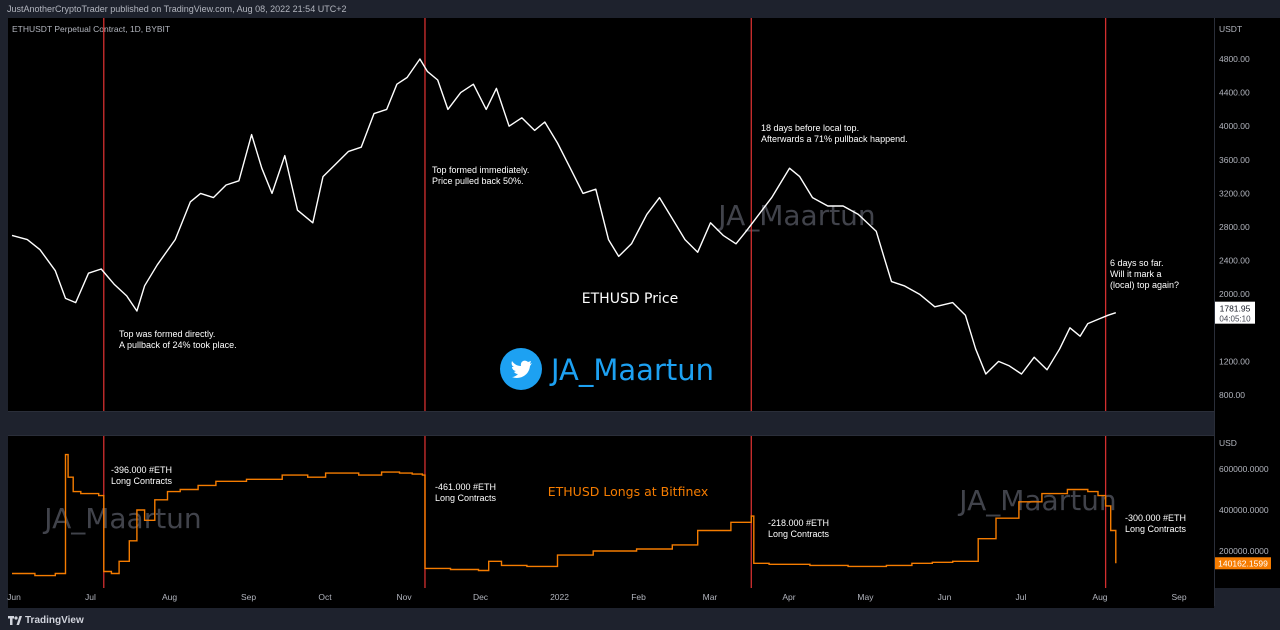 This screenshot has width=1280, height=630. Describe the element at coordinates (143, 475) in the screenshot. I see `longs-note-1: -396.000 #ETH Long Contracts` at that location.